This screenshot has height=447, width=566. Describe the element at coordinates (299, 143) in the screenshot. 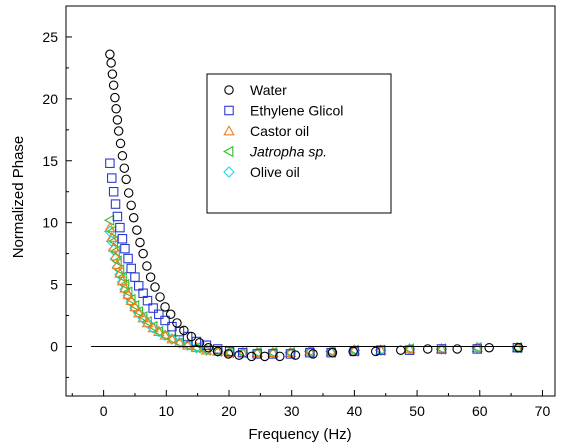

I see `legend-box` at that location.